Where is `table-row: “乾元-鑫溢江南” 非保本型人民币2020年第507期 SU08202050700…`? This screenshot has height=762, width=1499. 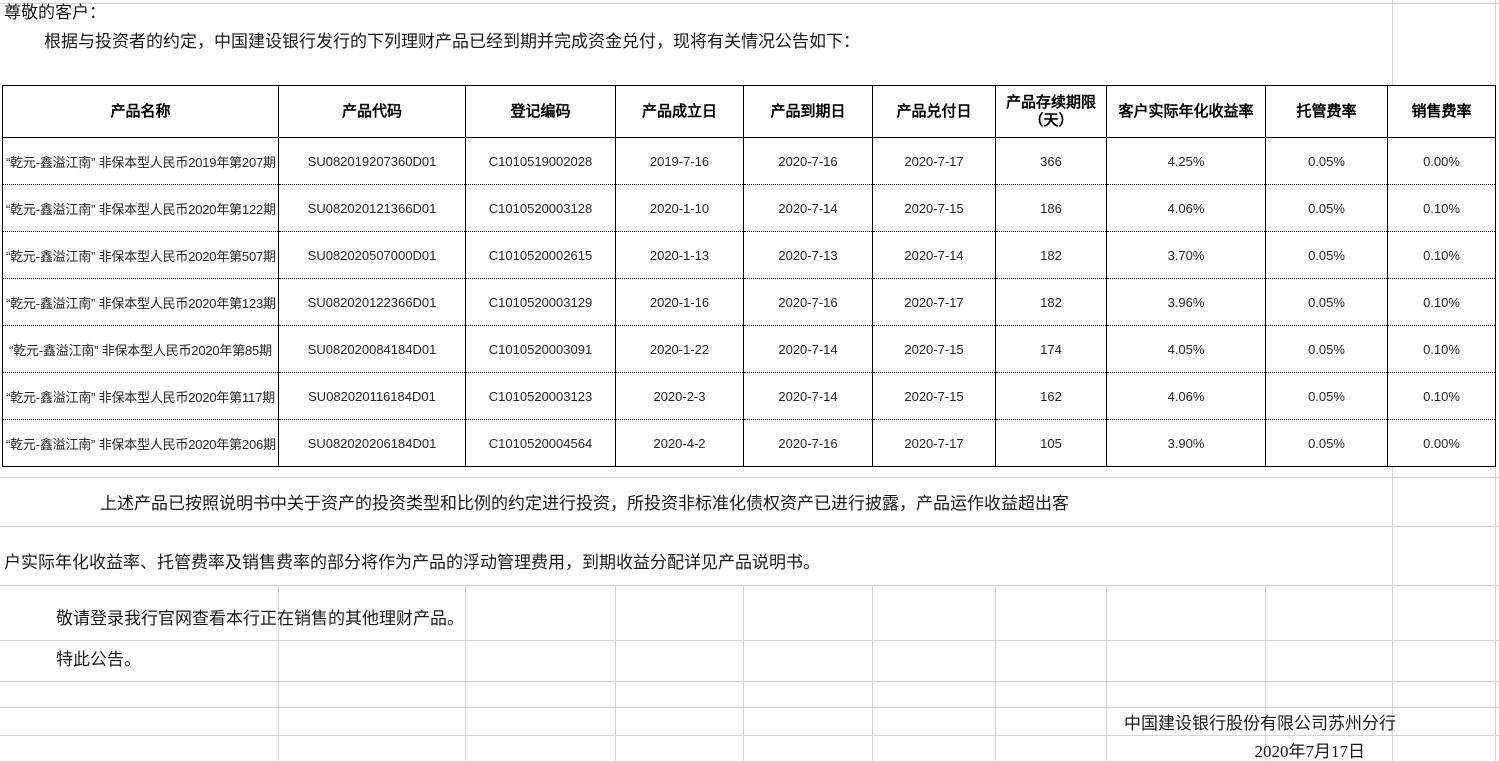
table-row: “乾元-鑫溢江南” 非保本型人民币2020年第507期 SU08202050700… is located at coordinates (749, 255).